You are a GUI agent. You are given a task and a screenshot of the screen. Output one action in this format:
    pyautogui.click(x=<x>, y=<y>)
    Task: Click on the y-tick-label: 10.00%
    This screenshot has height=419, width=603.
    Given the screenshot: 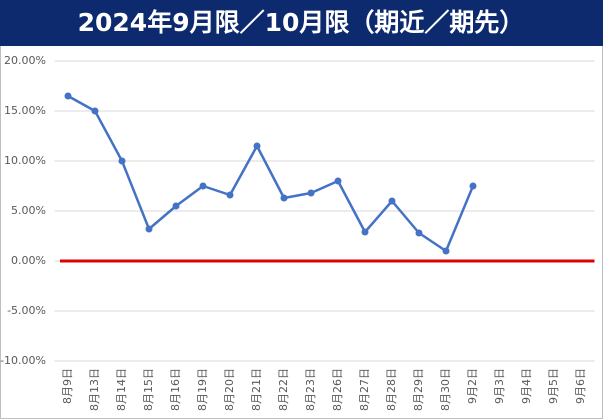 What is the action you would take?
    pyautogui.click(x=25, y=160)
    